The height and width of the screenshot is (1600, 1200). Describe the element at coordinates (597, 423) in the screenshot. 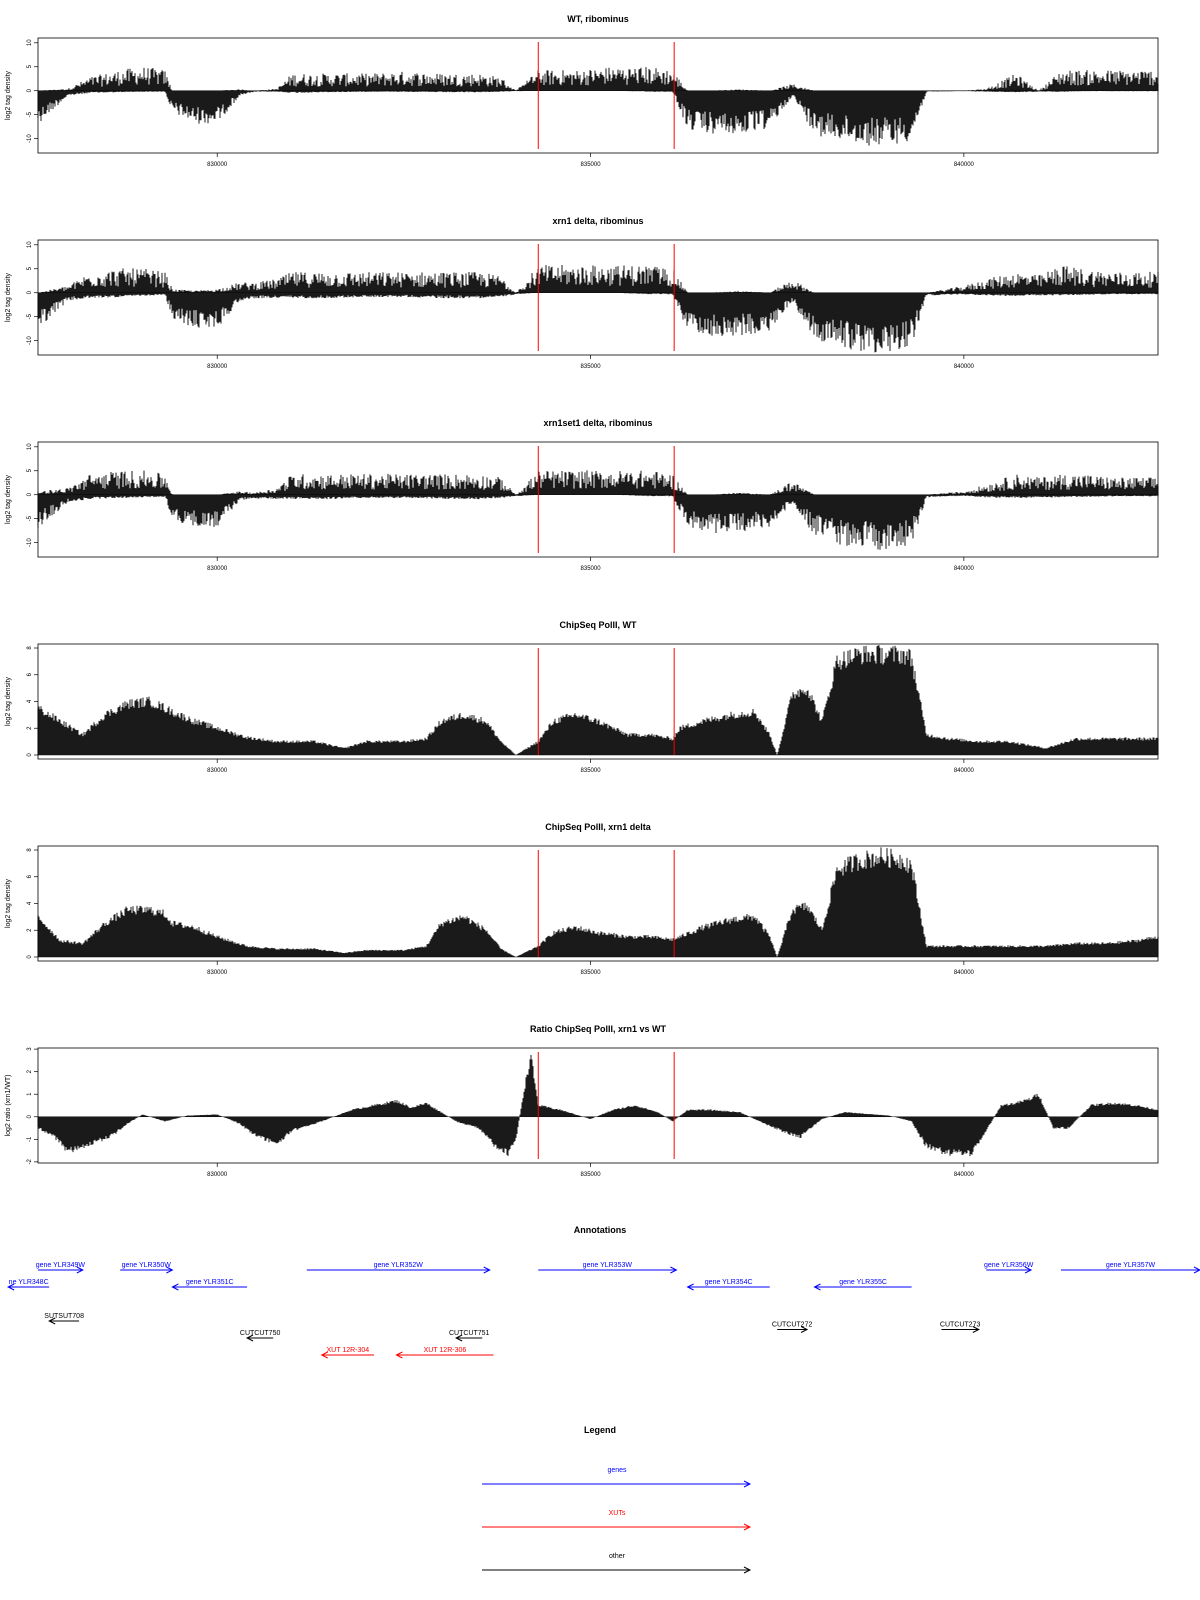

I see `panel-title: xrn1set1 delta, ribominus` at that location.